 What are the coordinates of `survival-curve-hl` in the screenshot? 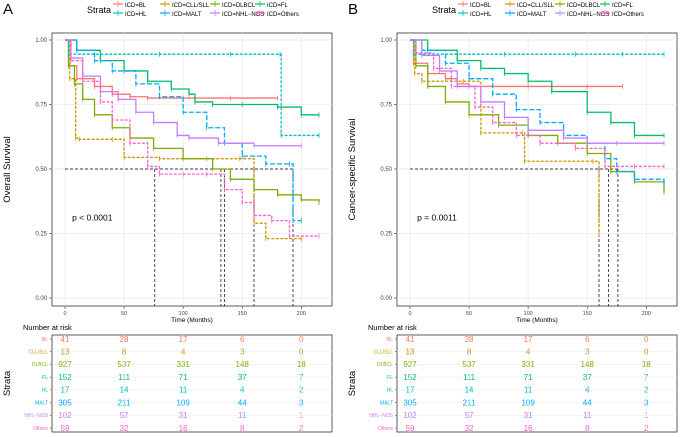 It's located at (192, 88).